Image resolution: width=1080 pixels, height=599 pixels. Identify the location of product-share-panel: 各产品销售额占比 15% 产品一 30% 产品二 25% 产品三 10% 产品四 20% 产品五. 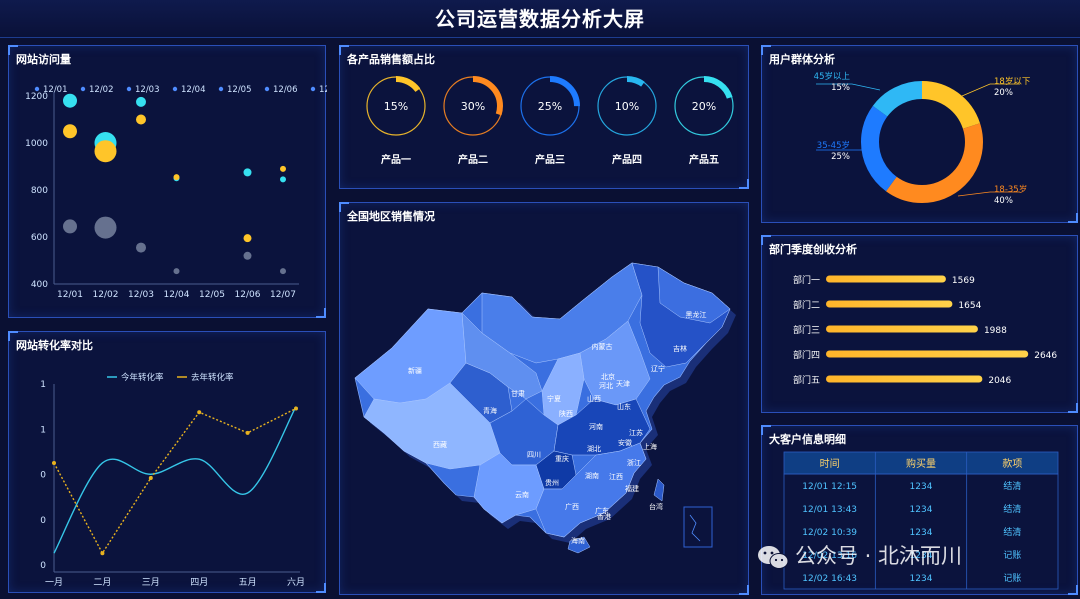
(544, 117).